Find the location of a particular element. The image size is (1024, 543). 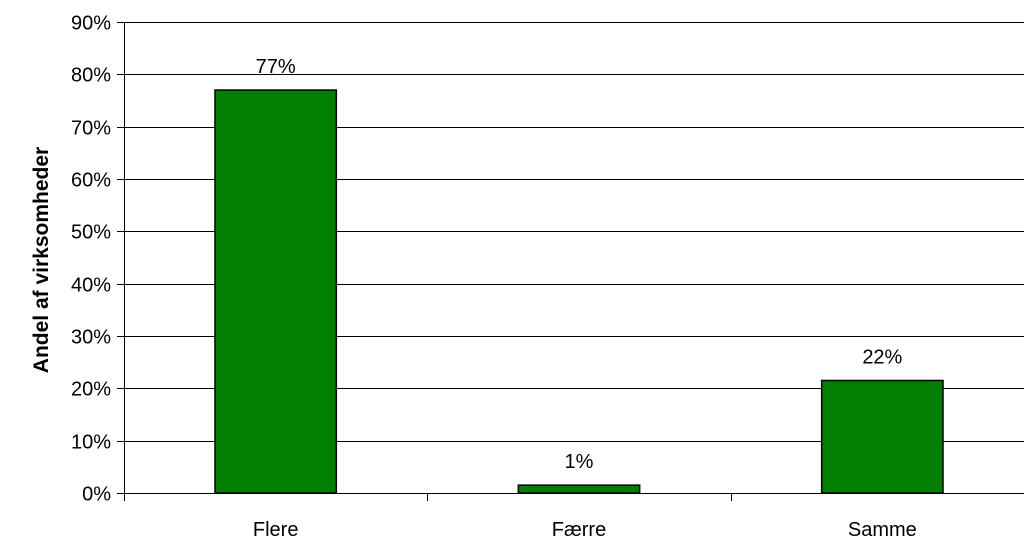

data-label: 22% is located at coordinates (882, 357).